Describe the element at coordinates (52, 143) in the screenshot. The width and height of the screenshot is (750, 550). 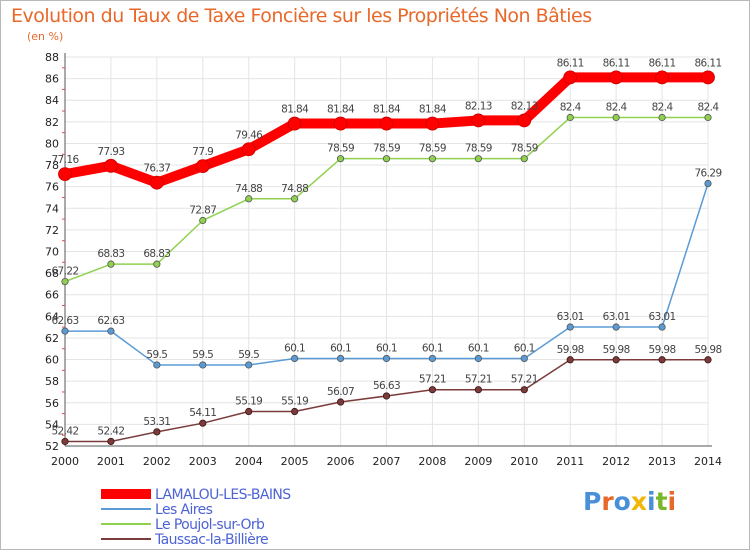
I see `y-tick-label: 80` at that location.